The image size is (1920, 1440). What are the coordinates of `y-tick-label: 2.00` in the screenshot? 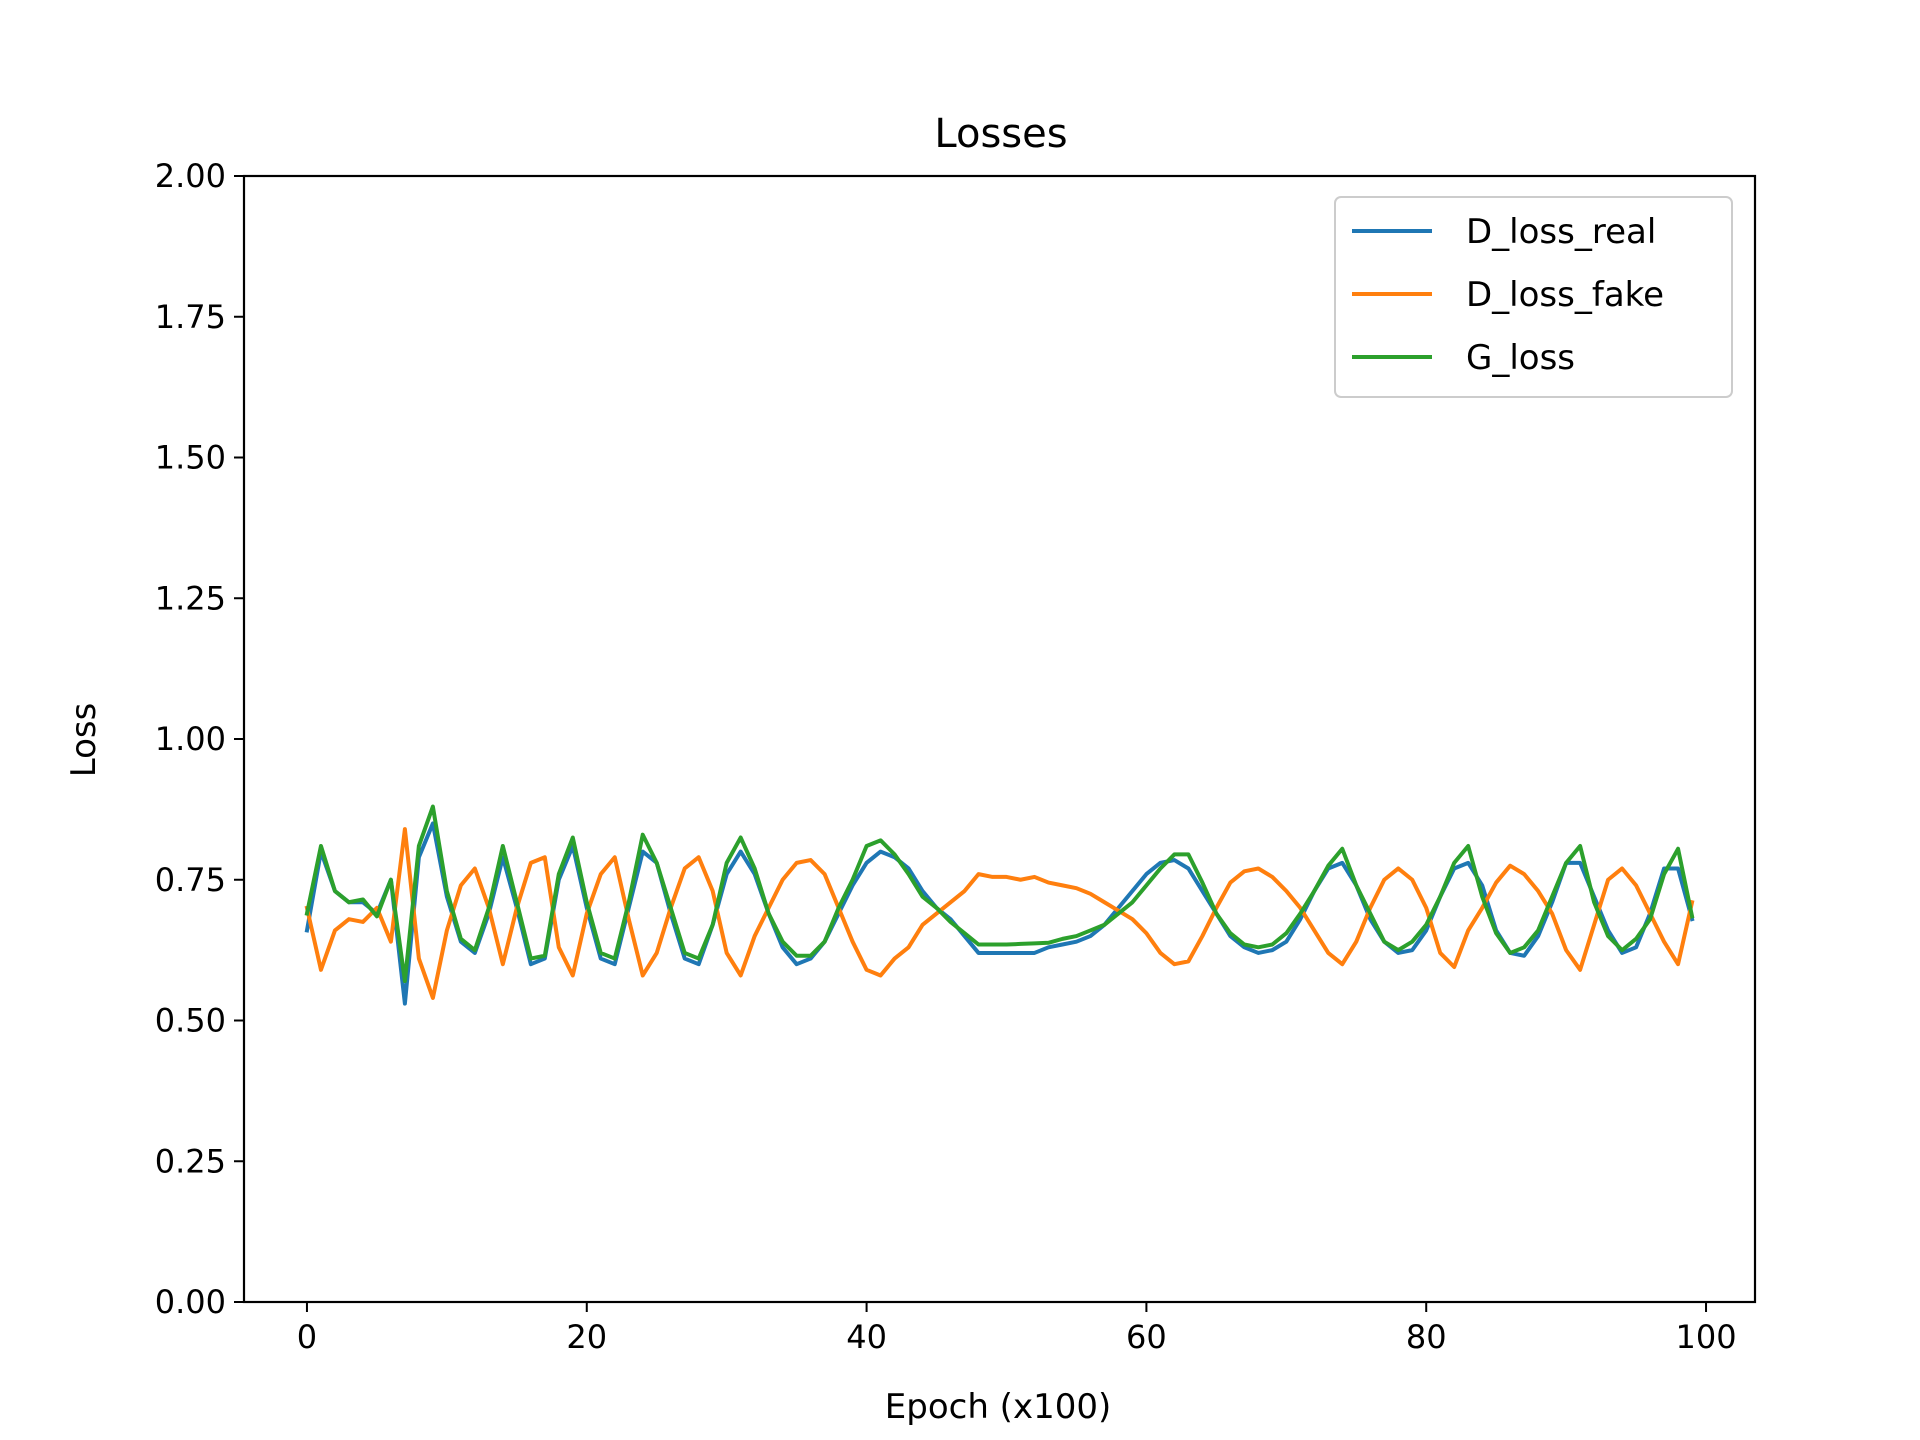 It's located at (190, 176).